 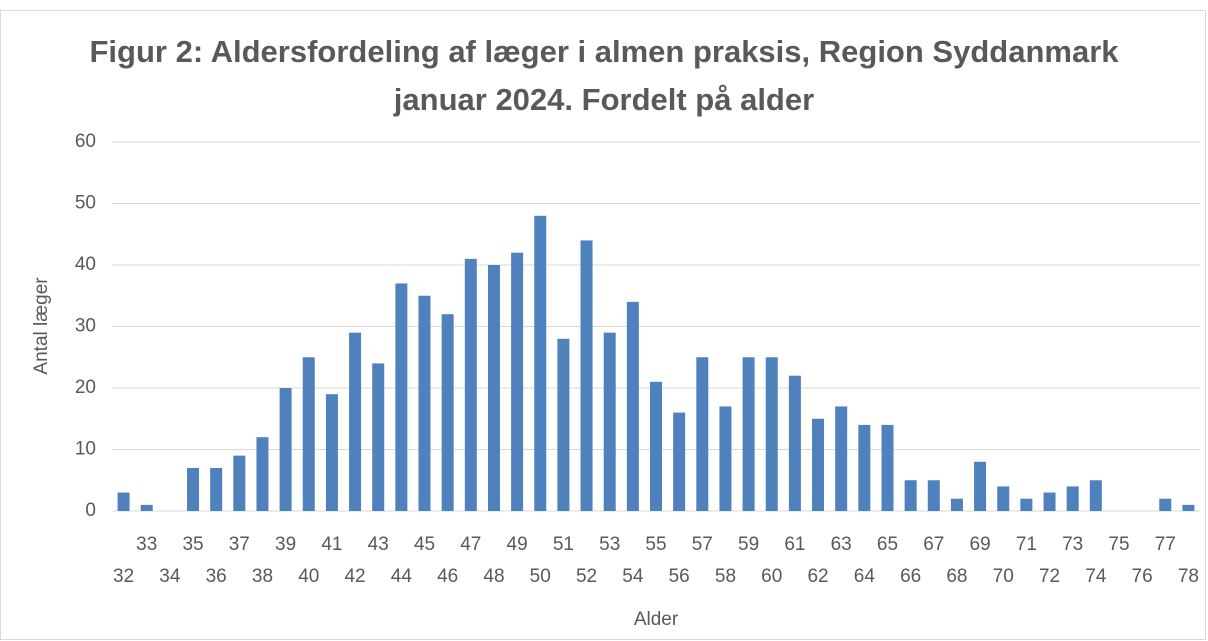 I want to click on y-tick-label: 20, so click(x=85, y=387).